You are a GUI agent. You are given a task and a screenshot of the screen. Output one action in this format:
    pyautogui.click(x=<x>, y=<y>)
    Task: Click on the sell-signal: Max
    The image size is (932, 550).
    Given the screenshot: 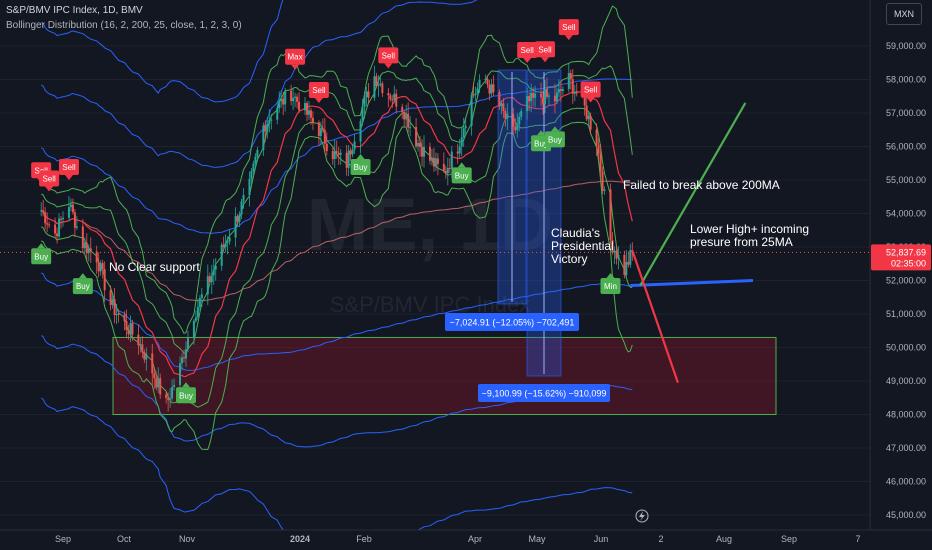 What is the action you would take?
    pyautogui.click(x=295, y=59)
    